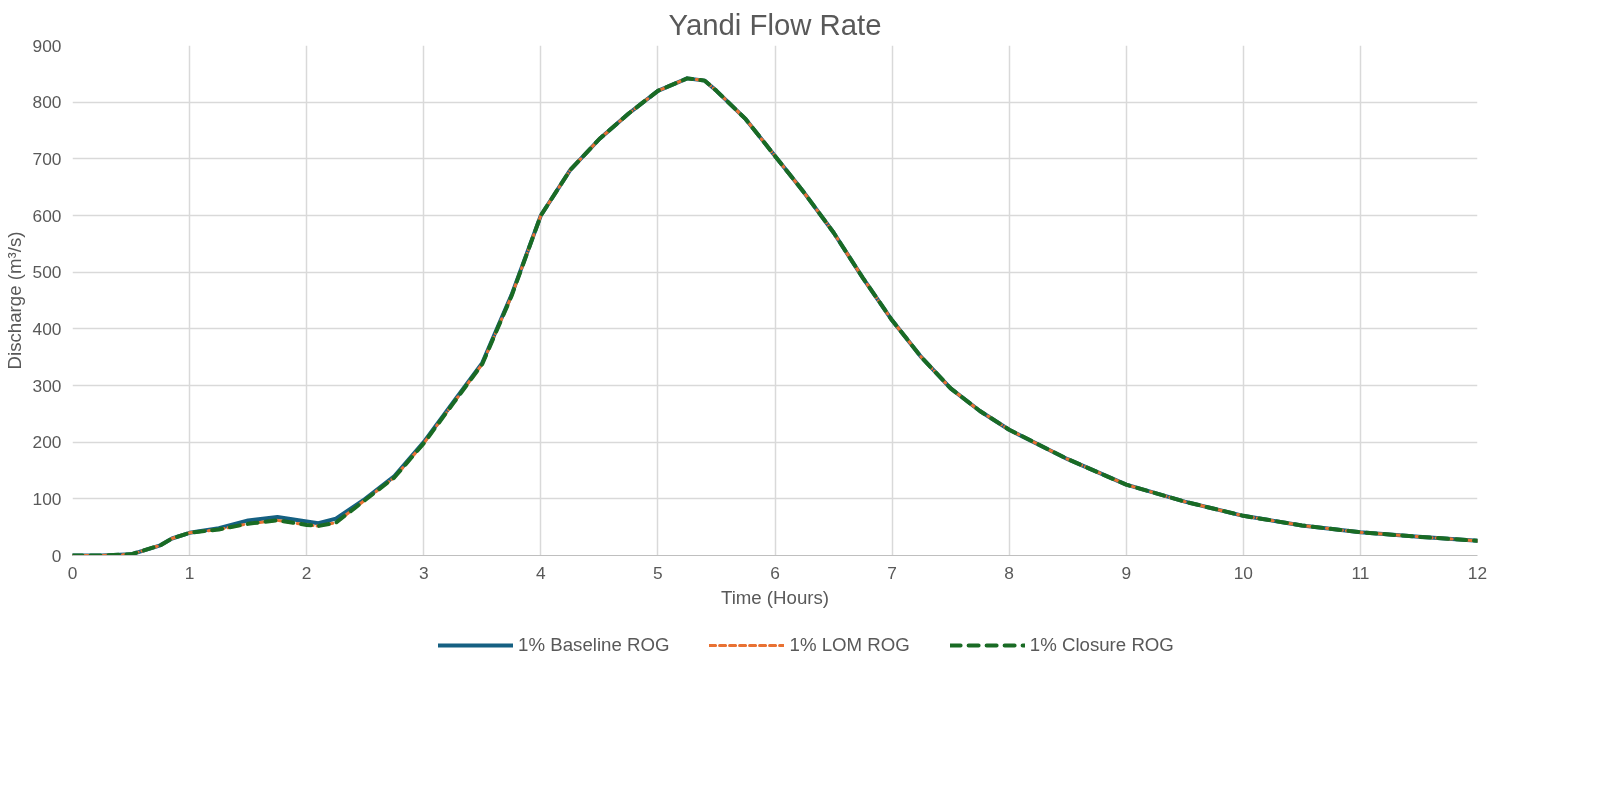 This screenshot has height=811, width=1607. Describe the element at coordinates (47, 442) in the screenshot. I see `y-tick-label: 200` at that location.